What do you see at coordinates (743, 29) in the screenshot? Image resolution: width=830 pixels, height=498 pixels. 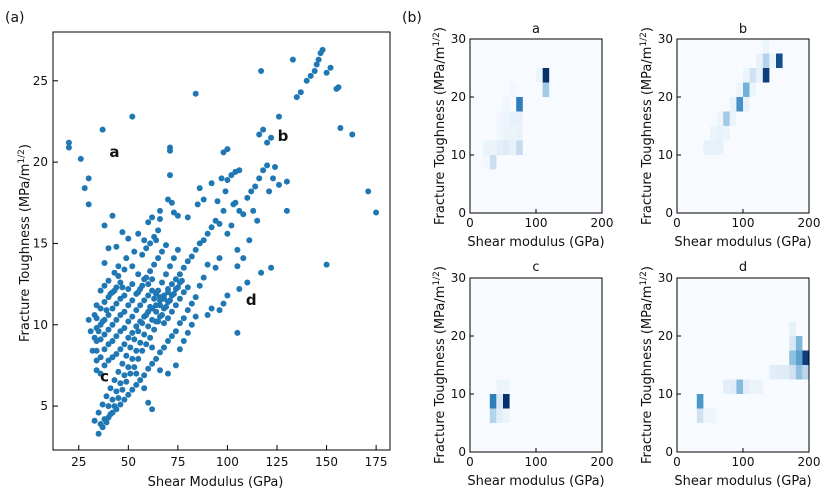 I see `heatmap-b-title: b` at bounding box center [743, 29].